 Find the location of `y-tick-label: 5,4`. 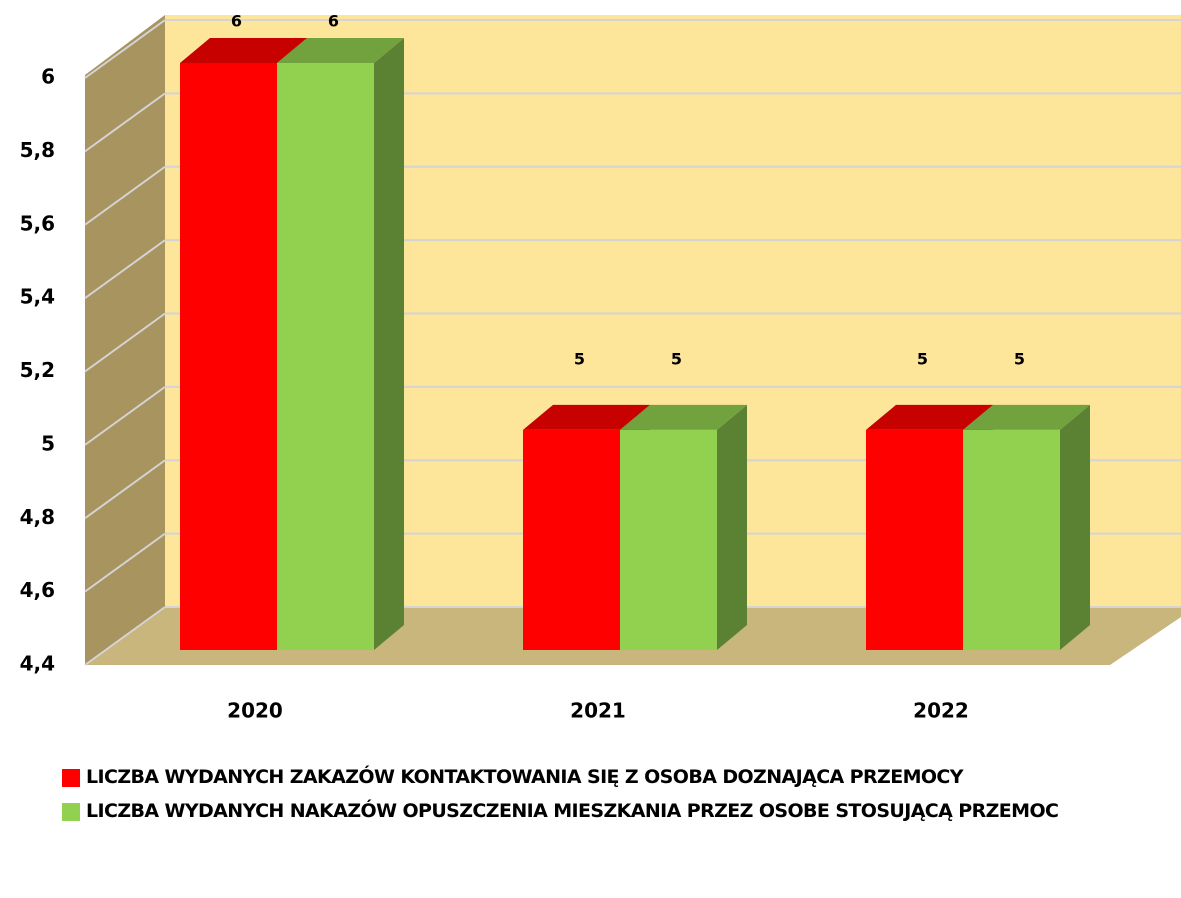

y-tick-label: 5,4 is located at coordinates (37, 297).